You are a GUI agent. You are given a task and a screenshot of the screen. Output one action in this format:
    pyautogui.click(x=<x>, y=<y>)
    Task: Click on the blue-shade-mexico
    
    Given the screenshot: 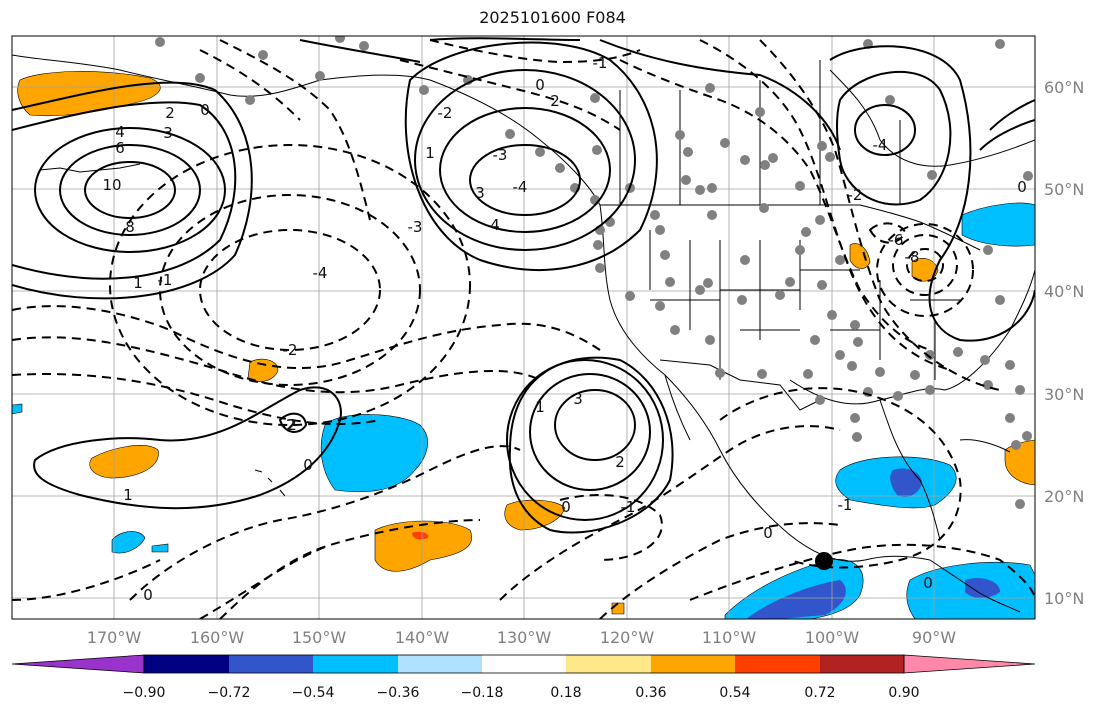 What is the action you would take?
    pyautogui.click(x=796, y=599)
    